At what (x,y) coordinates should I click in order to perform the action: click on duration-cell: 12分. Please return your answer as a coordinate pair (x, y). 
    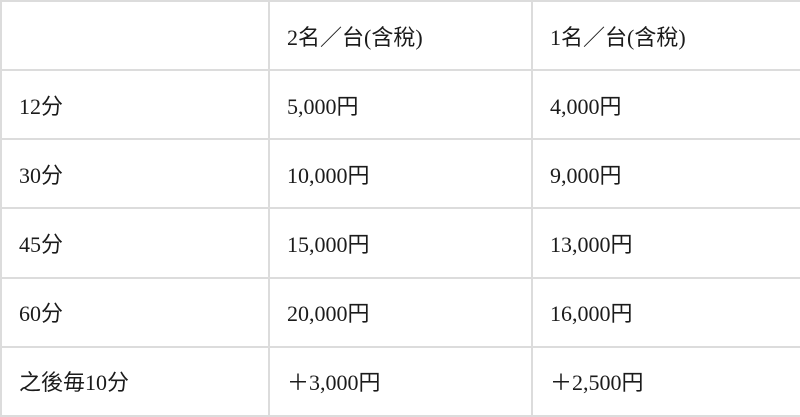
    Looking at the image, I should click on (135, 104).